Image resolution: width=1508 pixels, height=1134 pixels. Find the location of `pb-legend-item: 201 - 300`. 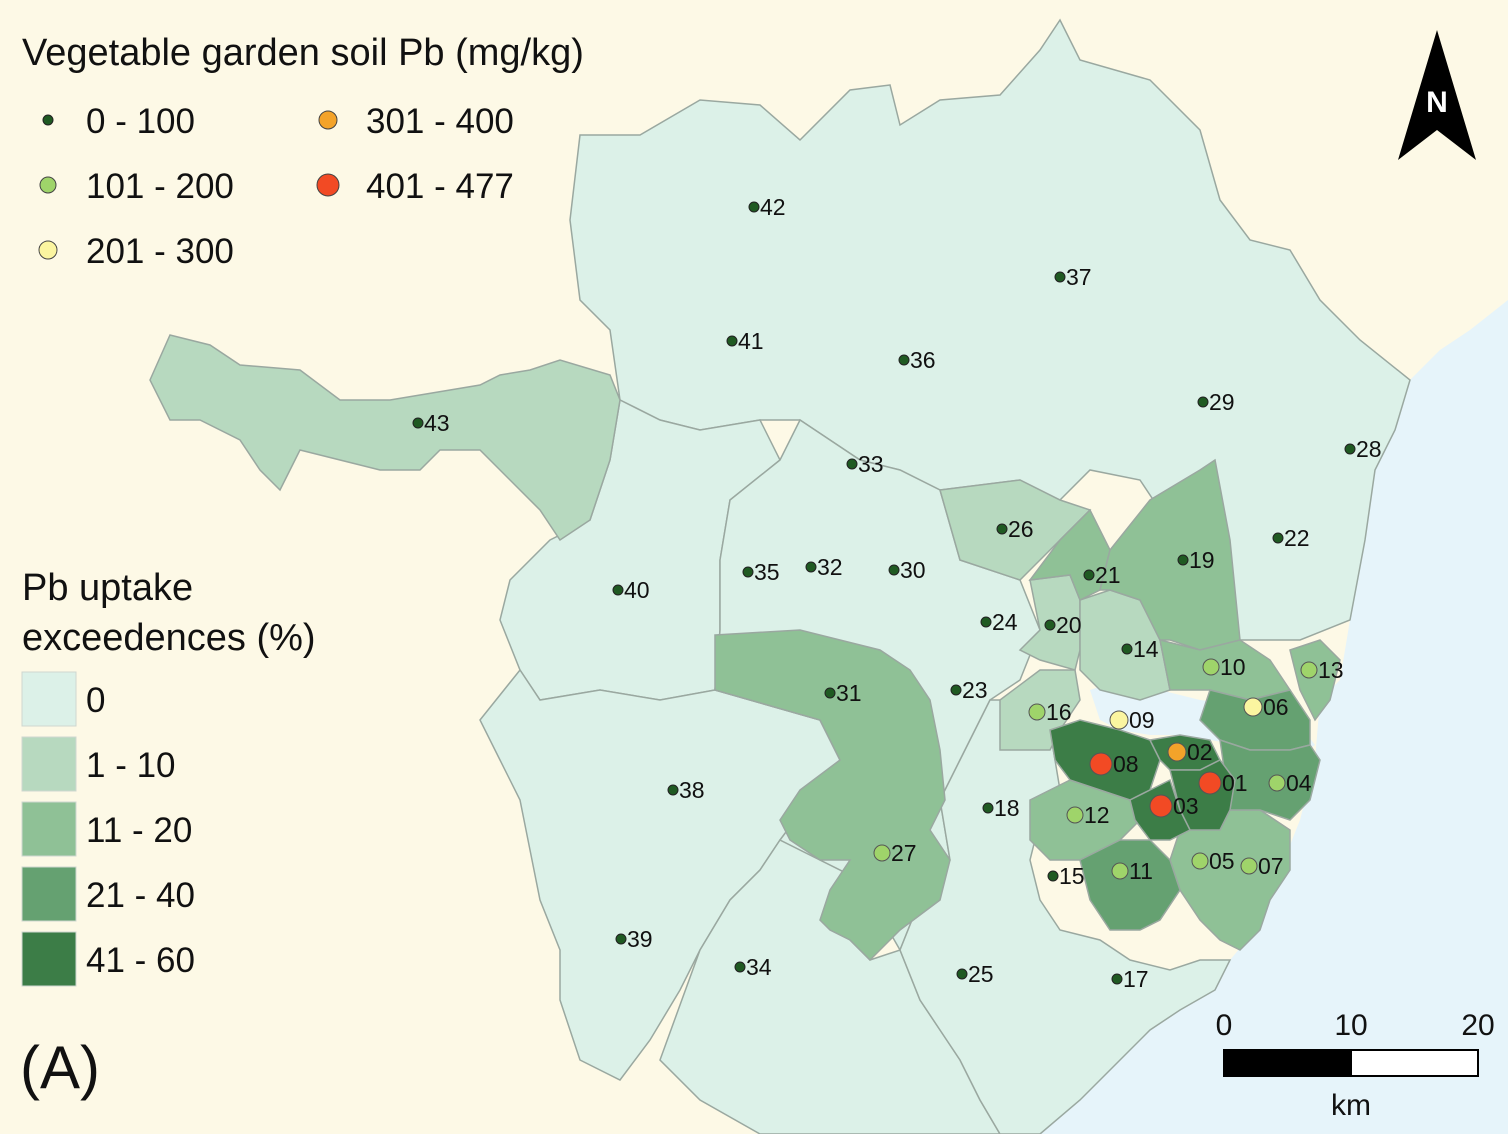

pb-legend-item: 201 - 300 is located at coordinates (136, 251).